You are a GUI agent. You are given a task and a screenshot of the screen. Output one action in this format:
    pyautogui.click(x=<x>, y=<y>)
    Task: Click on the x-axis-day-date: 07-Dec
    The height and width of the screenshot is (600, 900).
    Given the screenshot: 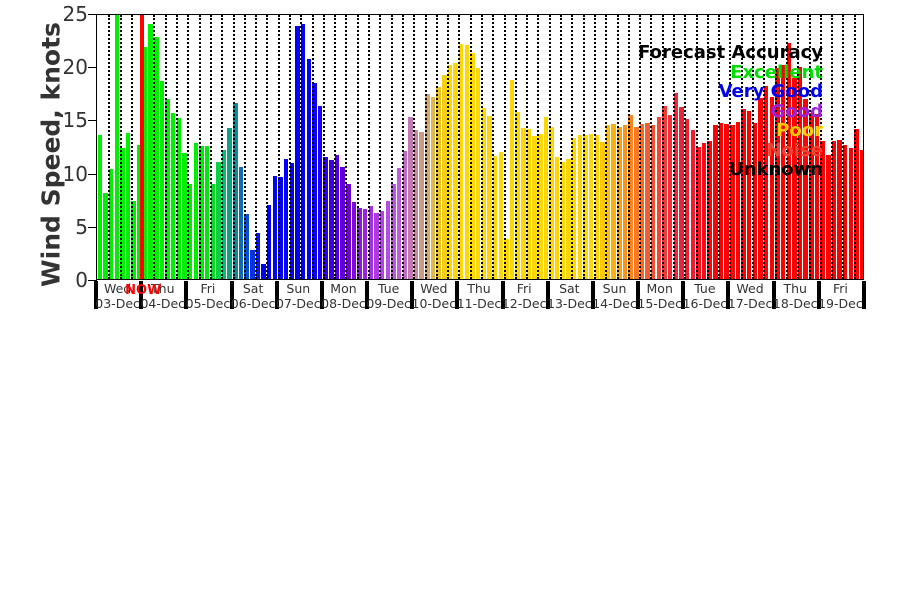 What is the action you would take?
    pyautogui.click(x=298, y=303)
    